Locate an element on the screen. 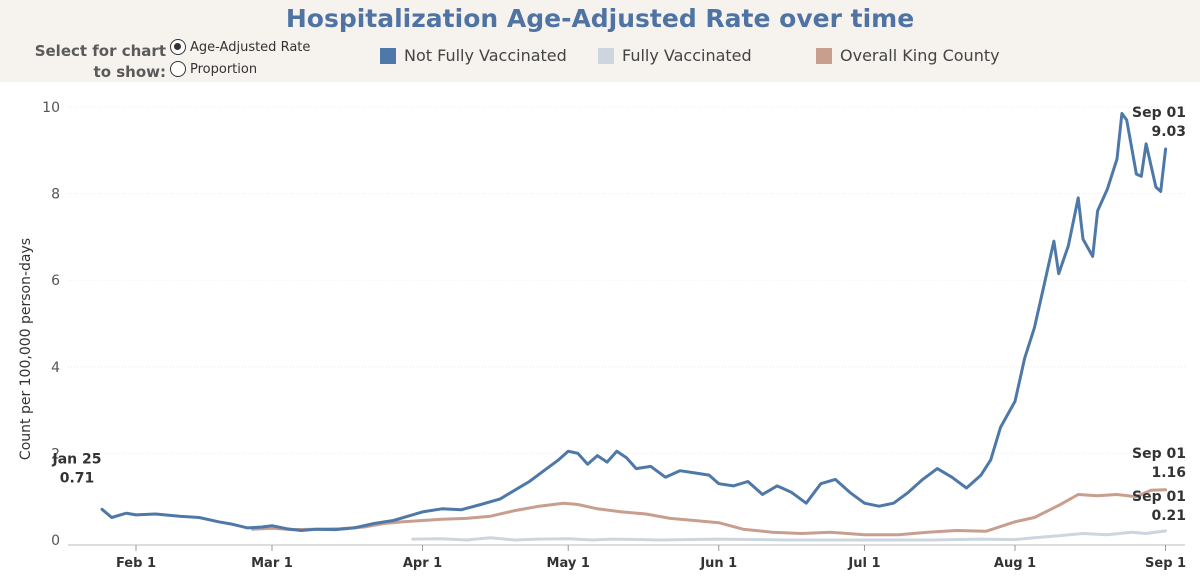  radio-proportion: Proportion is located at coordinates (240, 69).